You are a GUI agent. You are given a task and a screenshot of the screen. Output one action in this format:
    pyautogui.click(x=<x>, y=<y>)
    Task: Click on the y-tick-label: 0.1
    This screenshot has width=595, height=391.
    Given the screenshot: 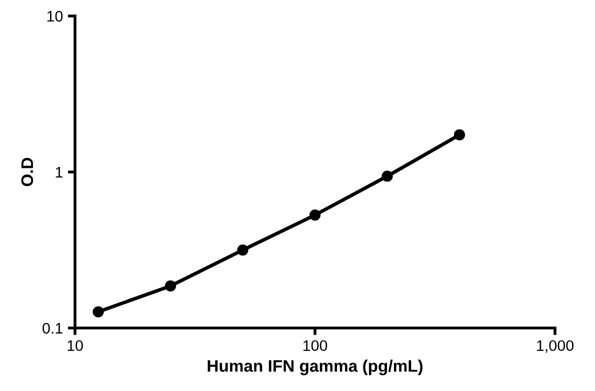 What is the action you would take?
    pyautogui.click(x=52, y=328)
    